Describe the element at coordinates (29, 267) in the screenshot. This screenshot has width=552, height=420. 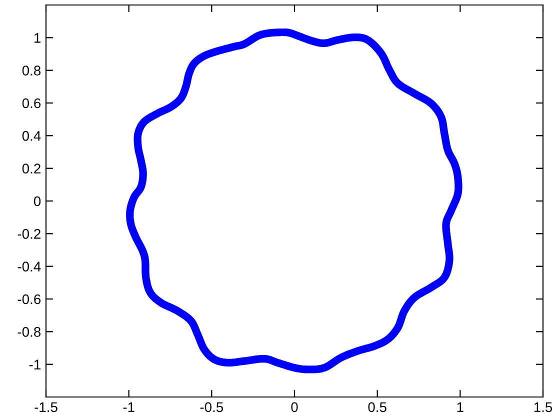
I see `y-tick-label: -0.4` at that location.